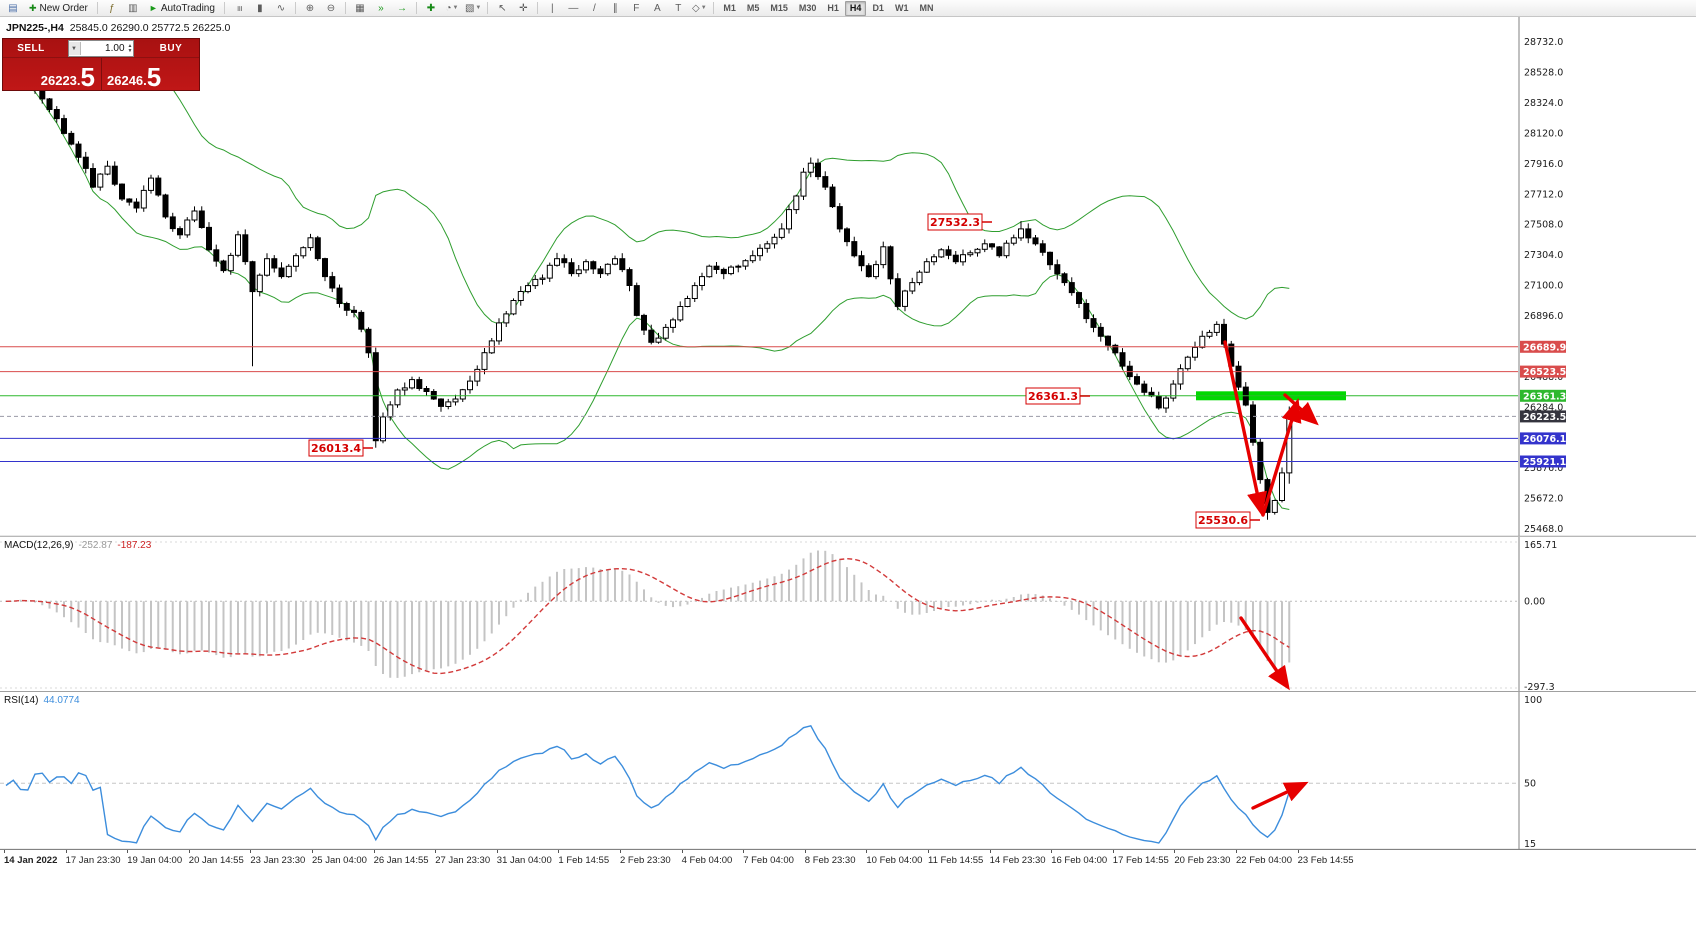 Image resolution: width=1696 pixels, height=938 pixels. What do you see at coordinates (779, 8) in the screenshot?
I see `timeframe-M15: M15` at bounding box center [779, 8].